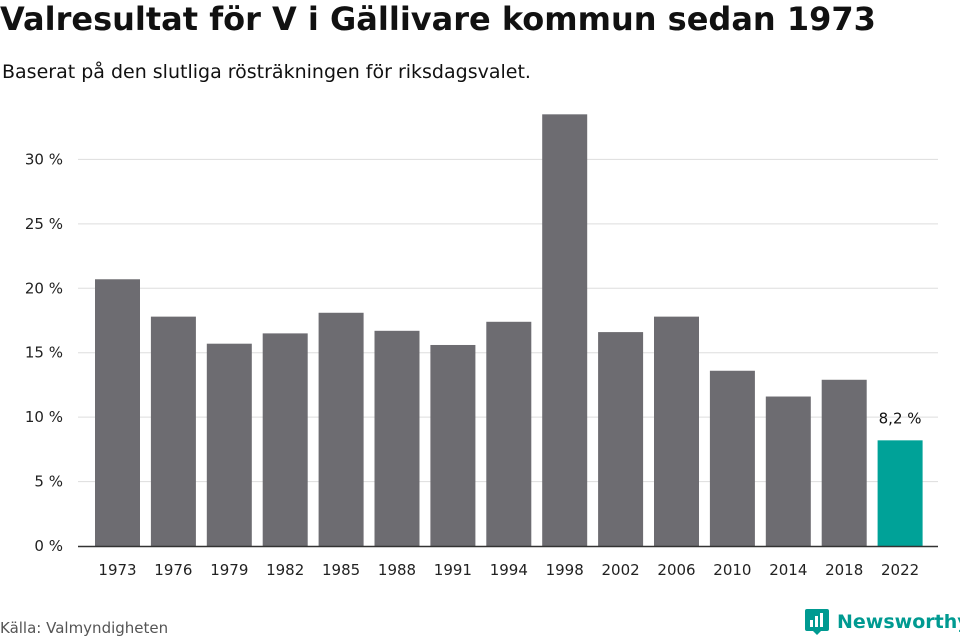  Describe the element at coordinates (341, 429) in the screenshot. I see `bar-1985` at that location.